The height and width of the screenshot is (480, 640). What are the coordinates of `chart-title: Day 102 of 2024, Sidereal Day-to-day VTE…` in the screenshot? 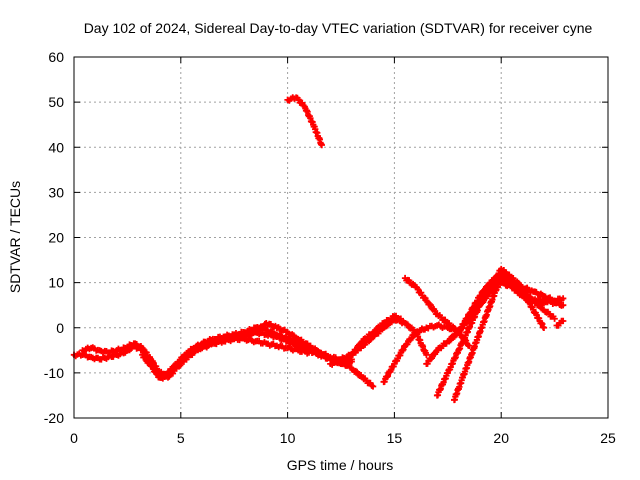 It's located at (338, 28).